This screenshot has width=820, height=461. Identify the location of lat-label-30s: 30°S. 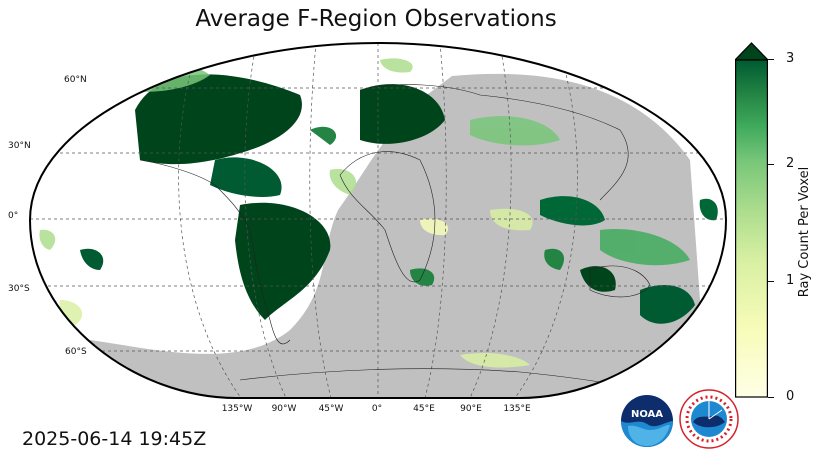
(19, 289).